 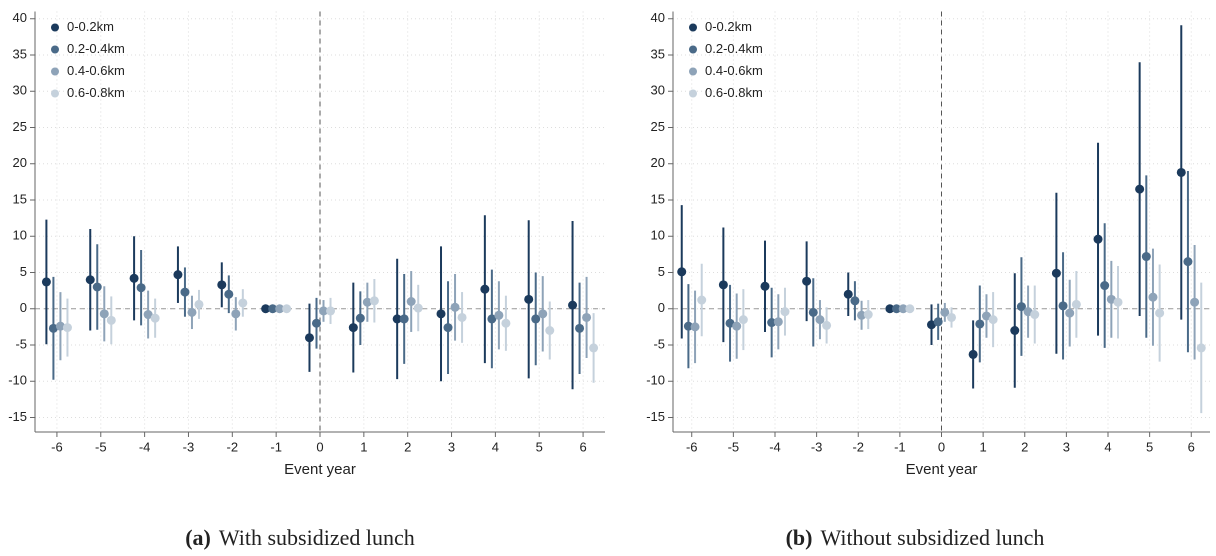 I want to click on x-tick-label: 1, so click(x=983, y=446).